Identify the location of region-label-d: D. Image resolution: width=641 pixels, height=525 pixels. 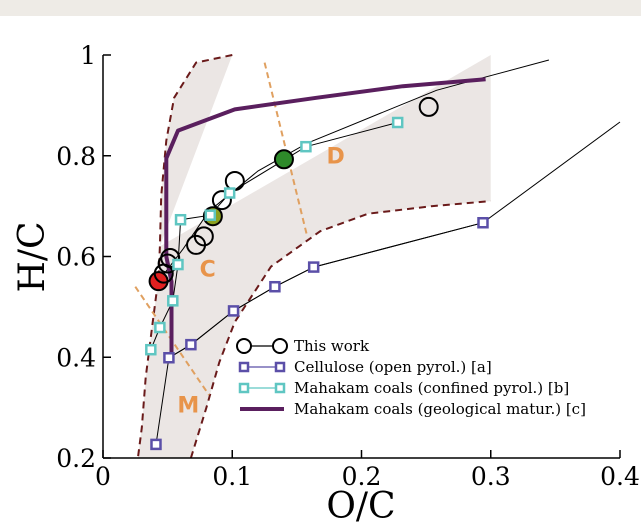
(336, 156).